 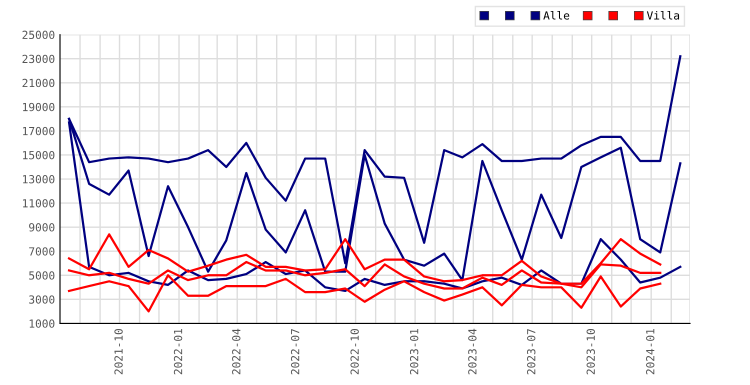 I want to click on x-tick-label: 2022-04, so click(x=236, y=351).